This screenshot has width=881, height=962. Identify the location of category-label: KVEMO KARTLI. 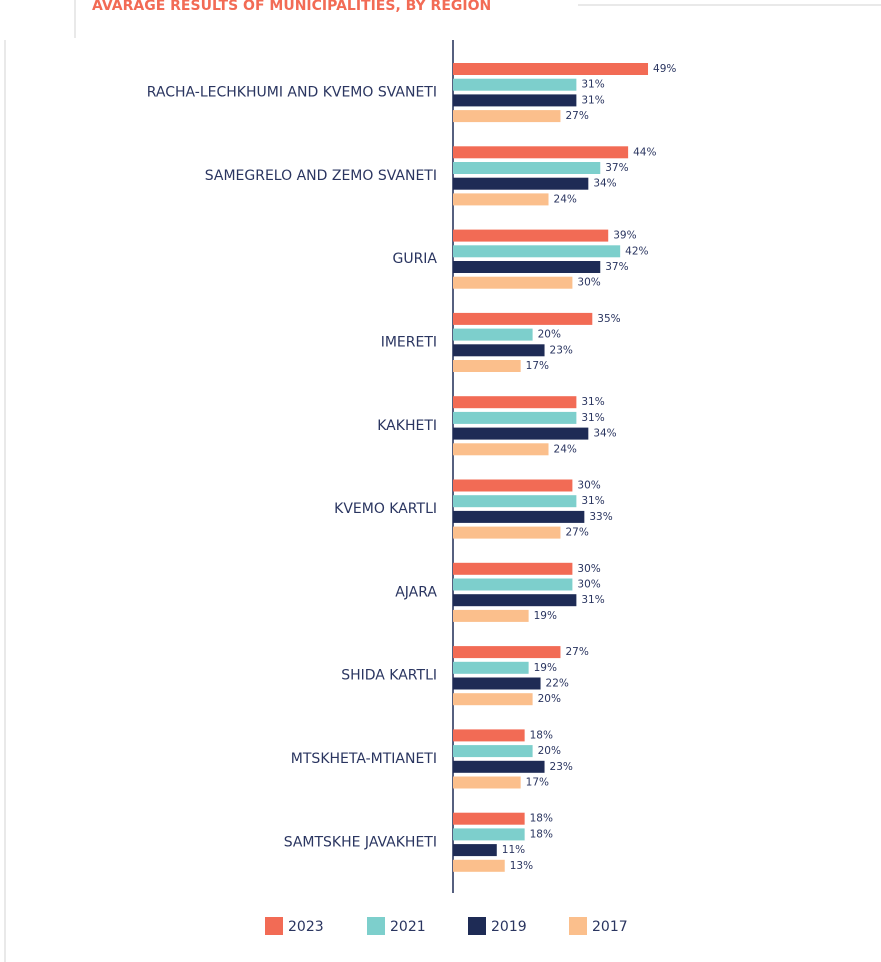
(385, 509).